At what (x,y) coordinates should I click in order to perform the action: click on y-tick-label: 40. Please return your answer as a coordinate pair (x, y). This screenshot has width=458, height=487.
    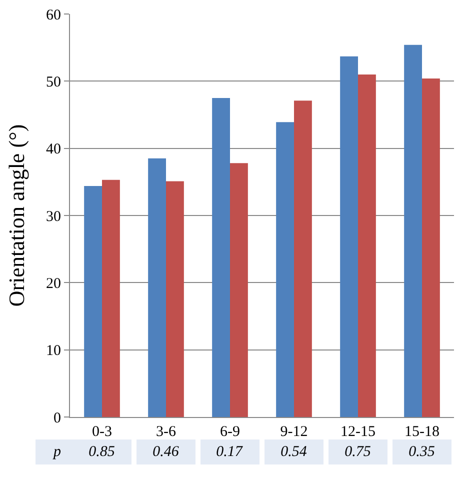
    Looking at the image, I should click on (53, 150).